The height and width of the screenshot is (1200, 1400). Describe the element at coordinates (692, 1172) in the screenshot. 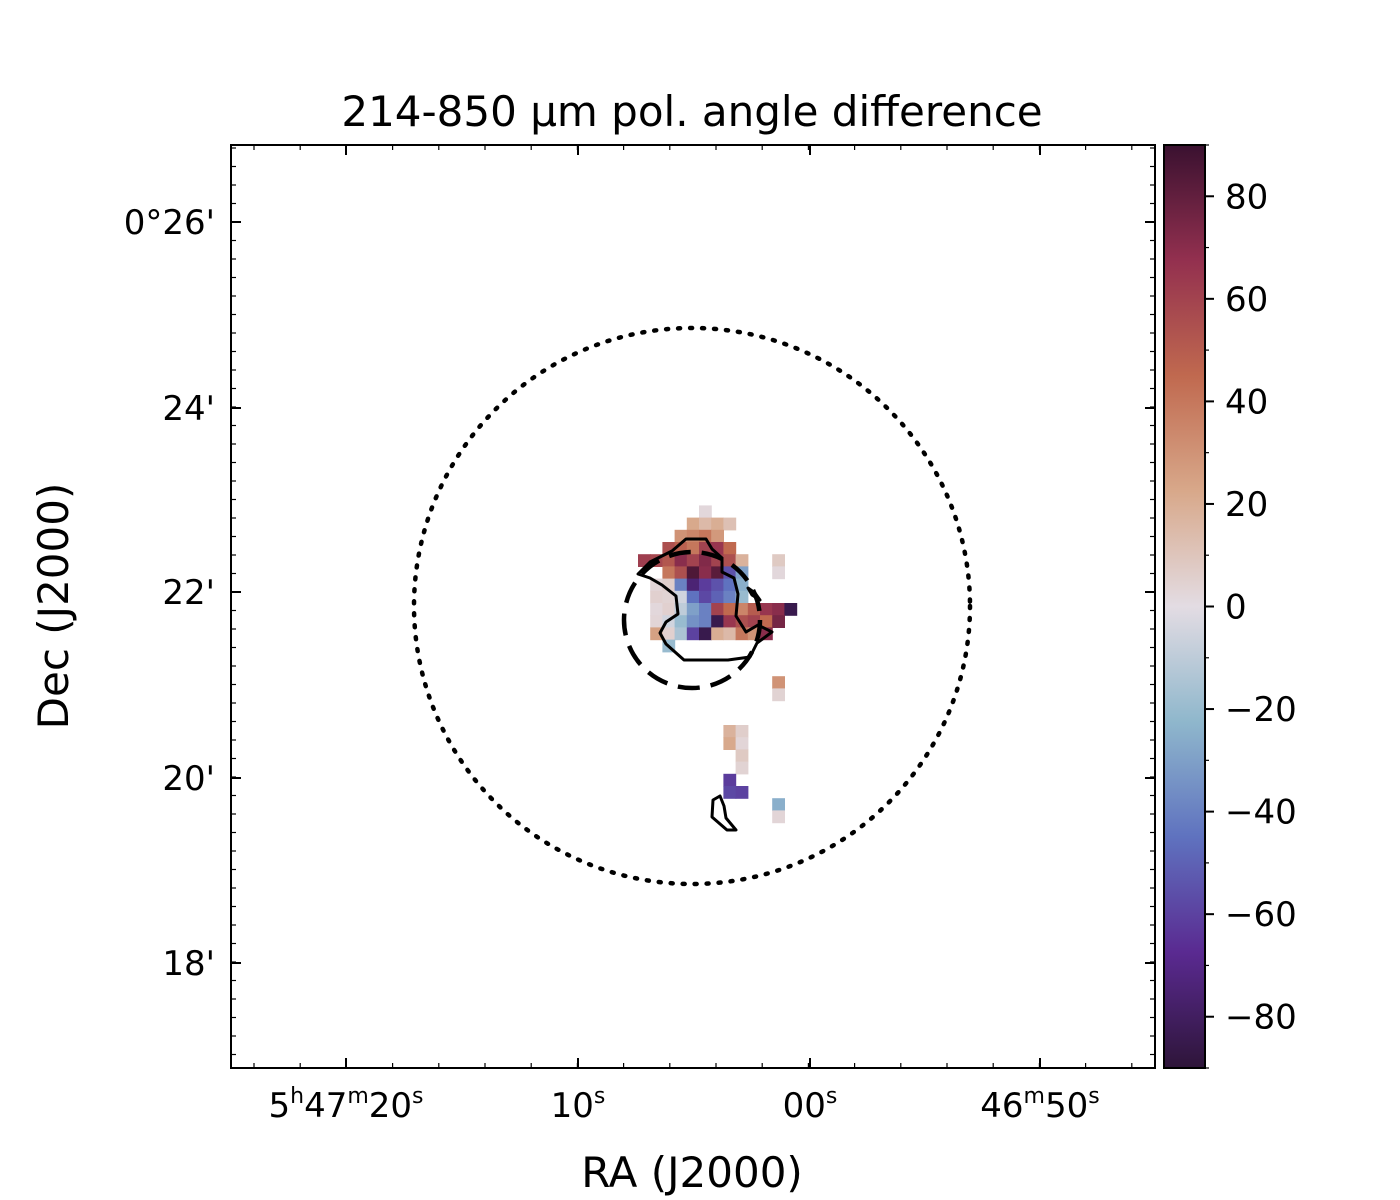

I see `x-axis-title: RA (J2000)` at that location.